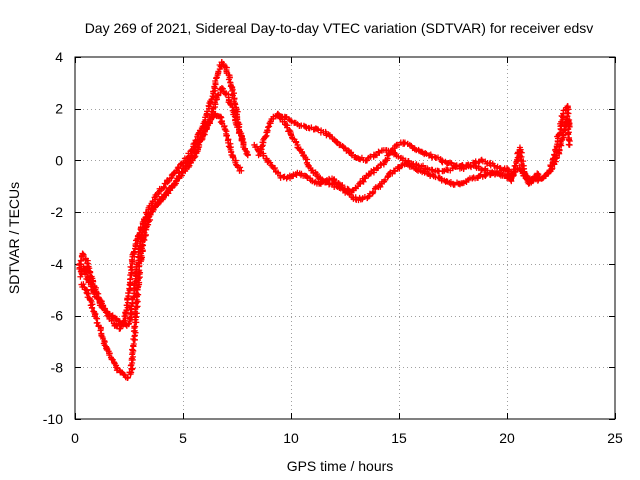  What do you see at coordinates (59, 160) in the screenshot?
I see `y-tick-label: 0` at bounding box center [59, 160].